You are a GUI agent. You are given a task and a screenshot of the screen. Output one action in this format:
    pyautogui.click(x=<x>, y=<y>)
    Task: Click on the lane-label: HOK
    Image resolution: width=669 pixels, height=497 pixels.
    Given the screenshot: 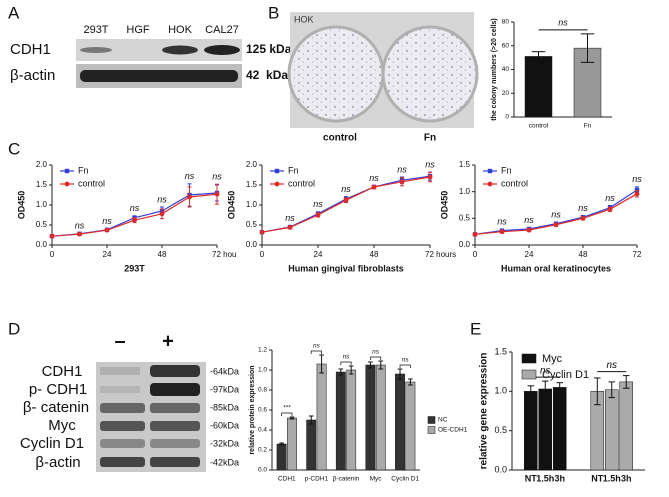 What is the action you would take?
    pyautogui.click(x=180, y=30)
    